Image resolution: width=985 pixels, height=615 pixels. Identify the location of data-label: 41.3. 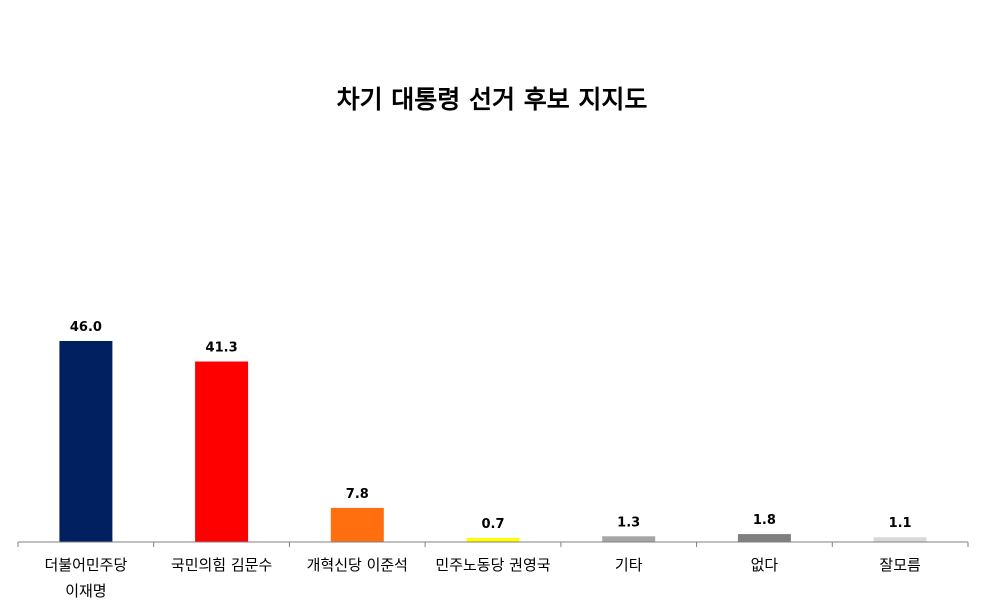
(222, 348).